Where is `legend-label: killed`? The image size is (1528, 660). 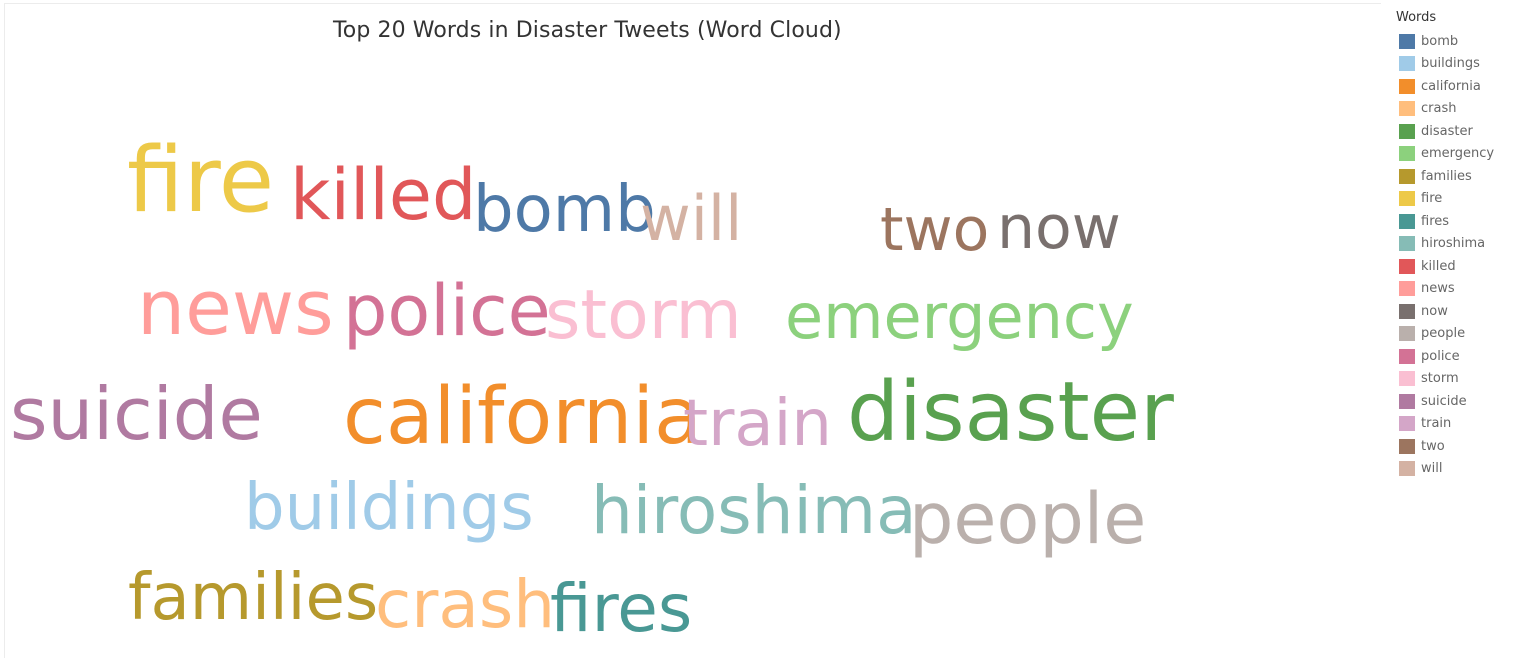 legend-label: killed is located at coordinates (1438, 266).